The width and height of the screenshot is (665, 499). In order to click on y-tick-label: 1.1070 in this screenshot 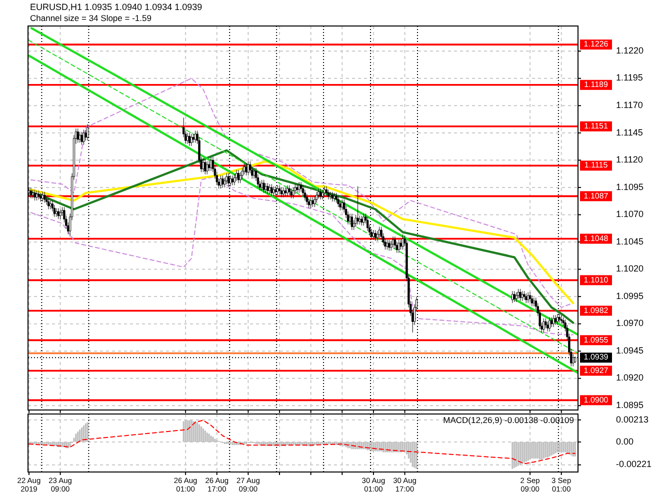, I will do `click(630, 214)`.